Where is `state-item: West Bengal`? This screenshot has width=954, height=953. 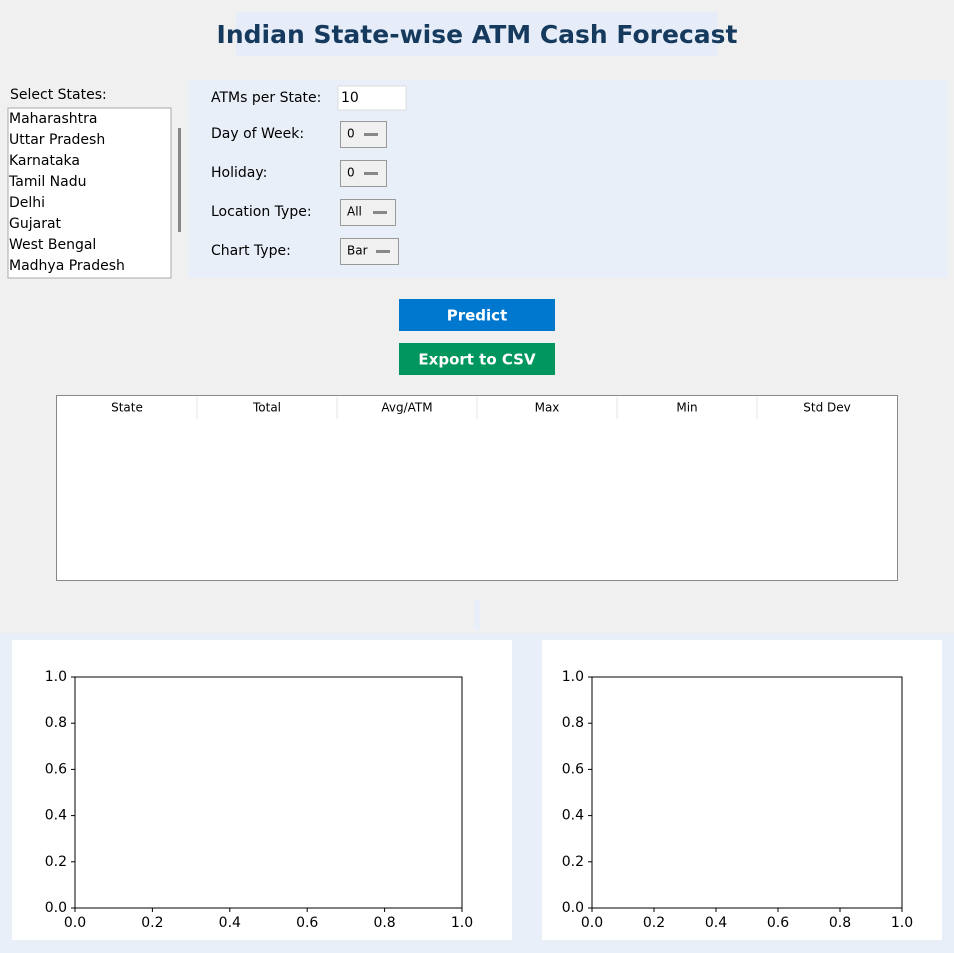
state-item: West Bengal is located at coordinates (52, 245).